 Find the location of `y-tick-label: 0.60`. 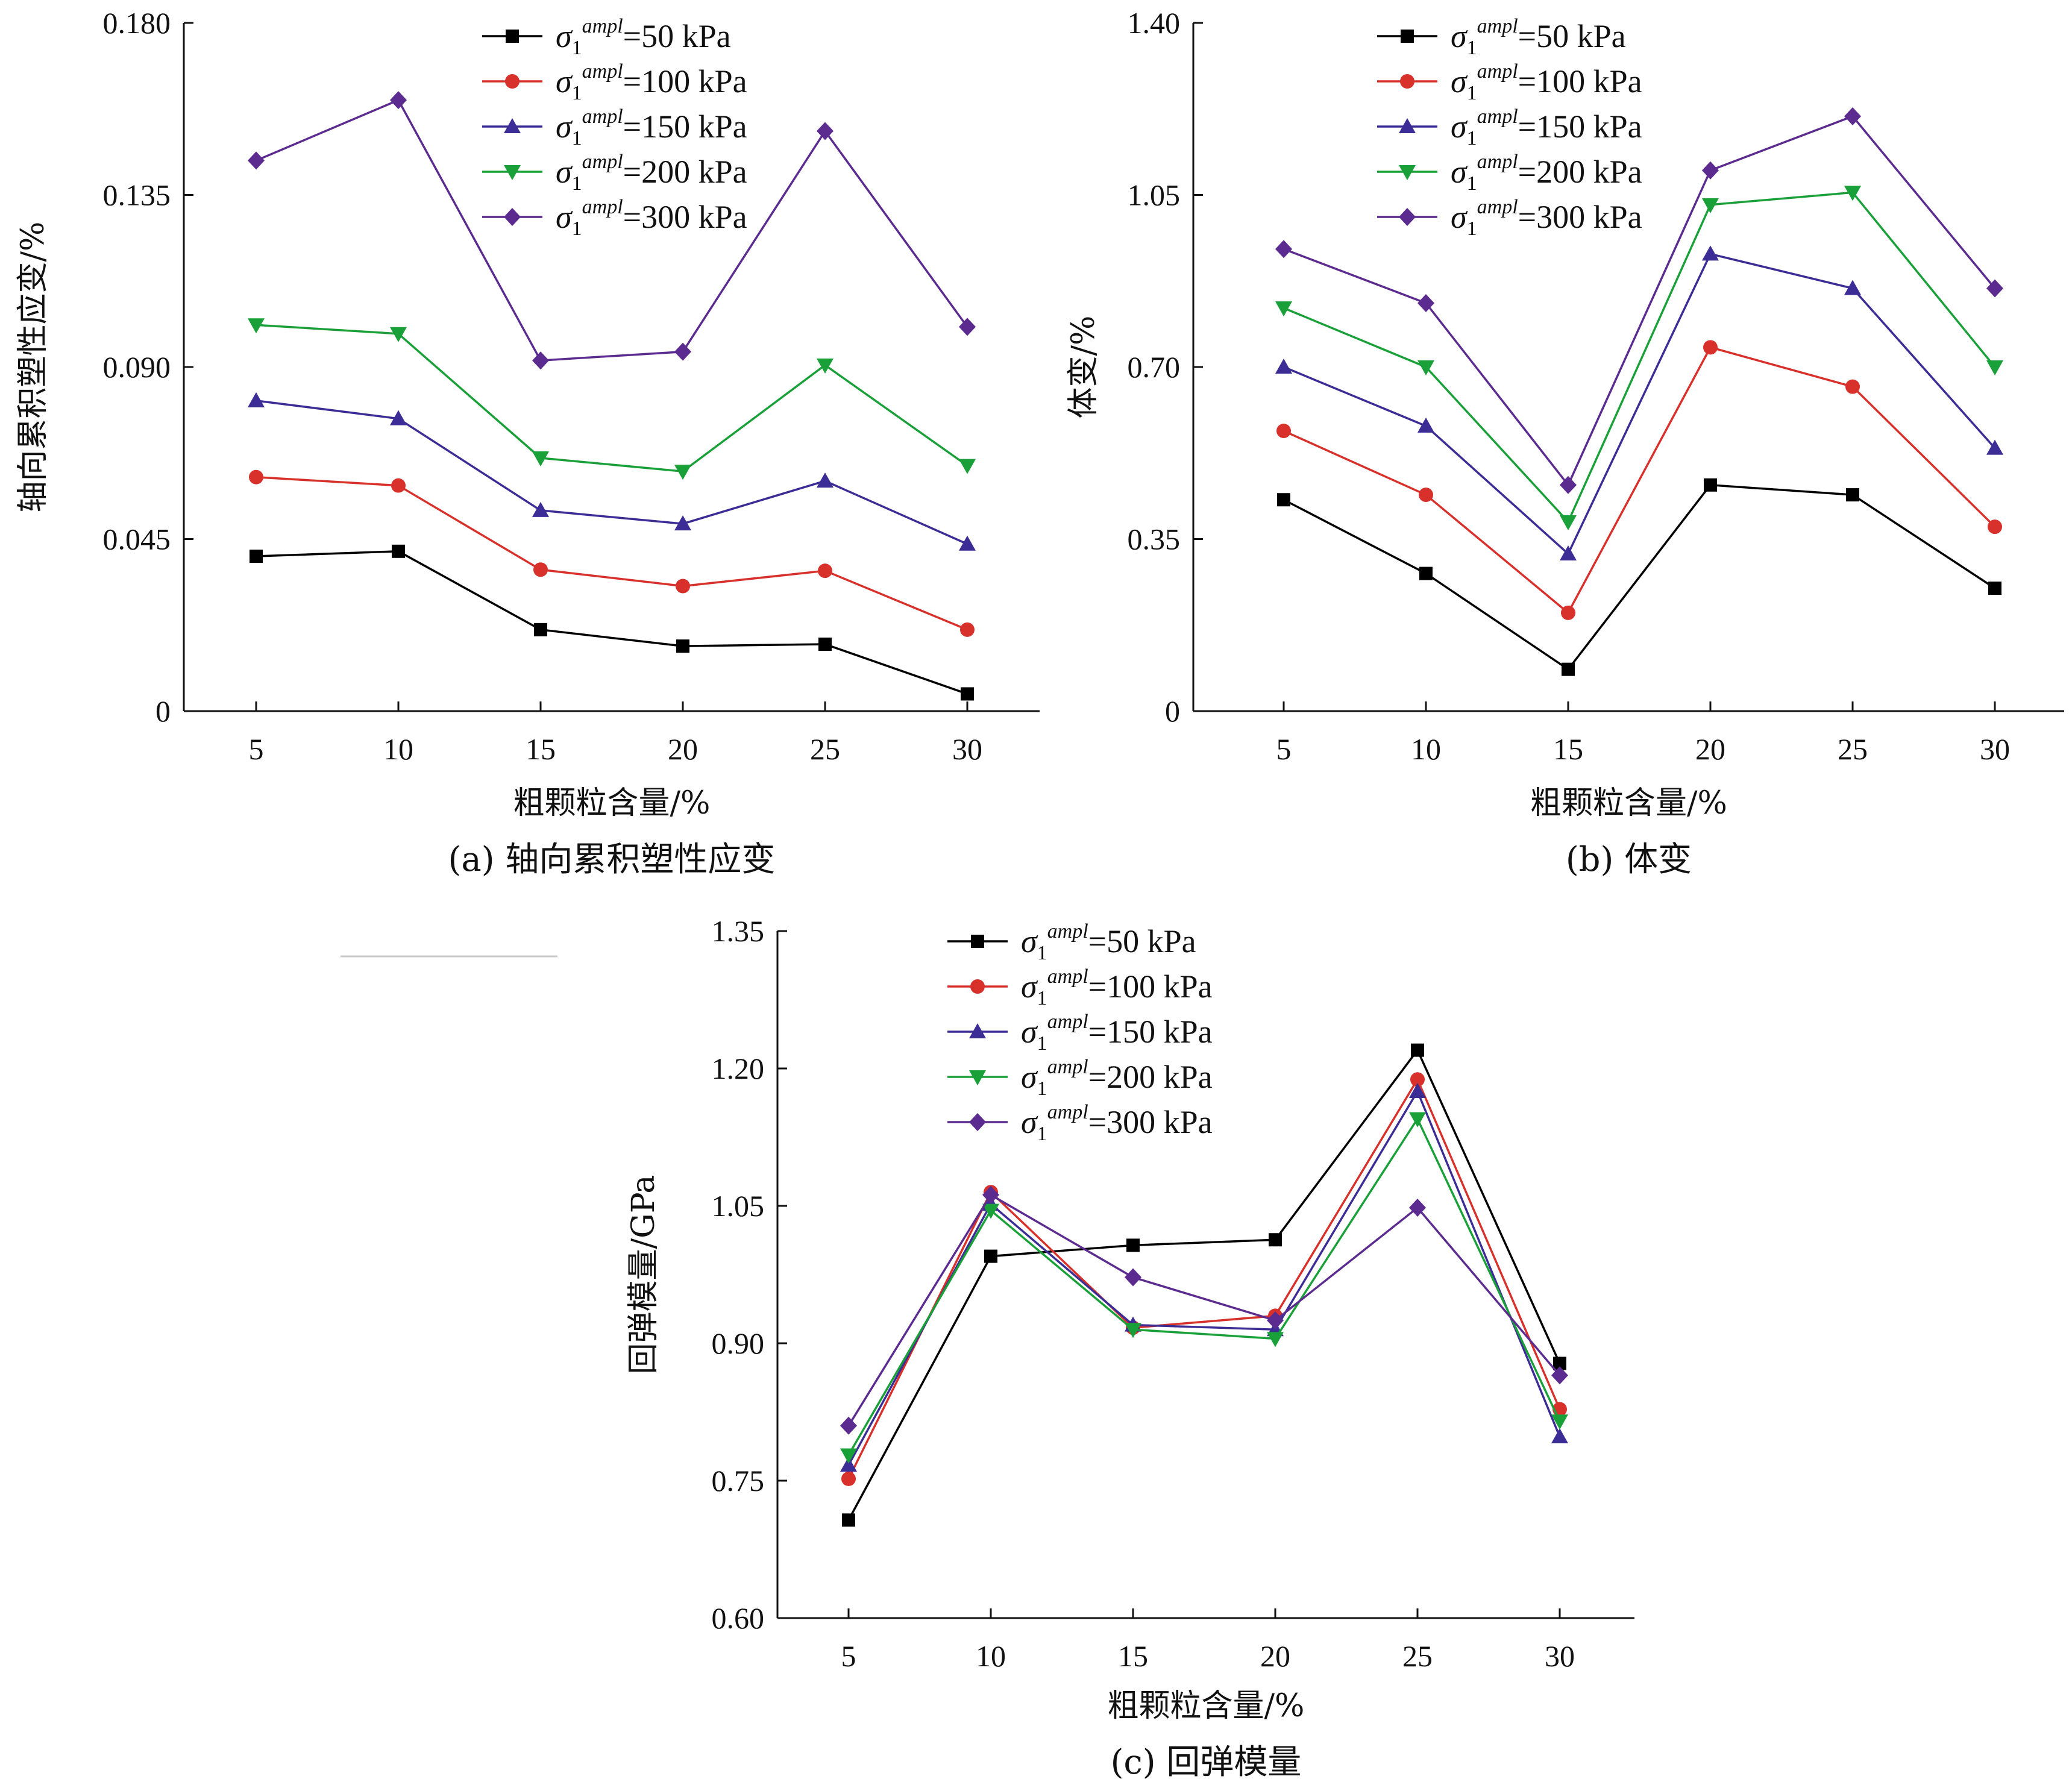

y-tick-label: 0.60 is located at coordinates (739, 1618).